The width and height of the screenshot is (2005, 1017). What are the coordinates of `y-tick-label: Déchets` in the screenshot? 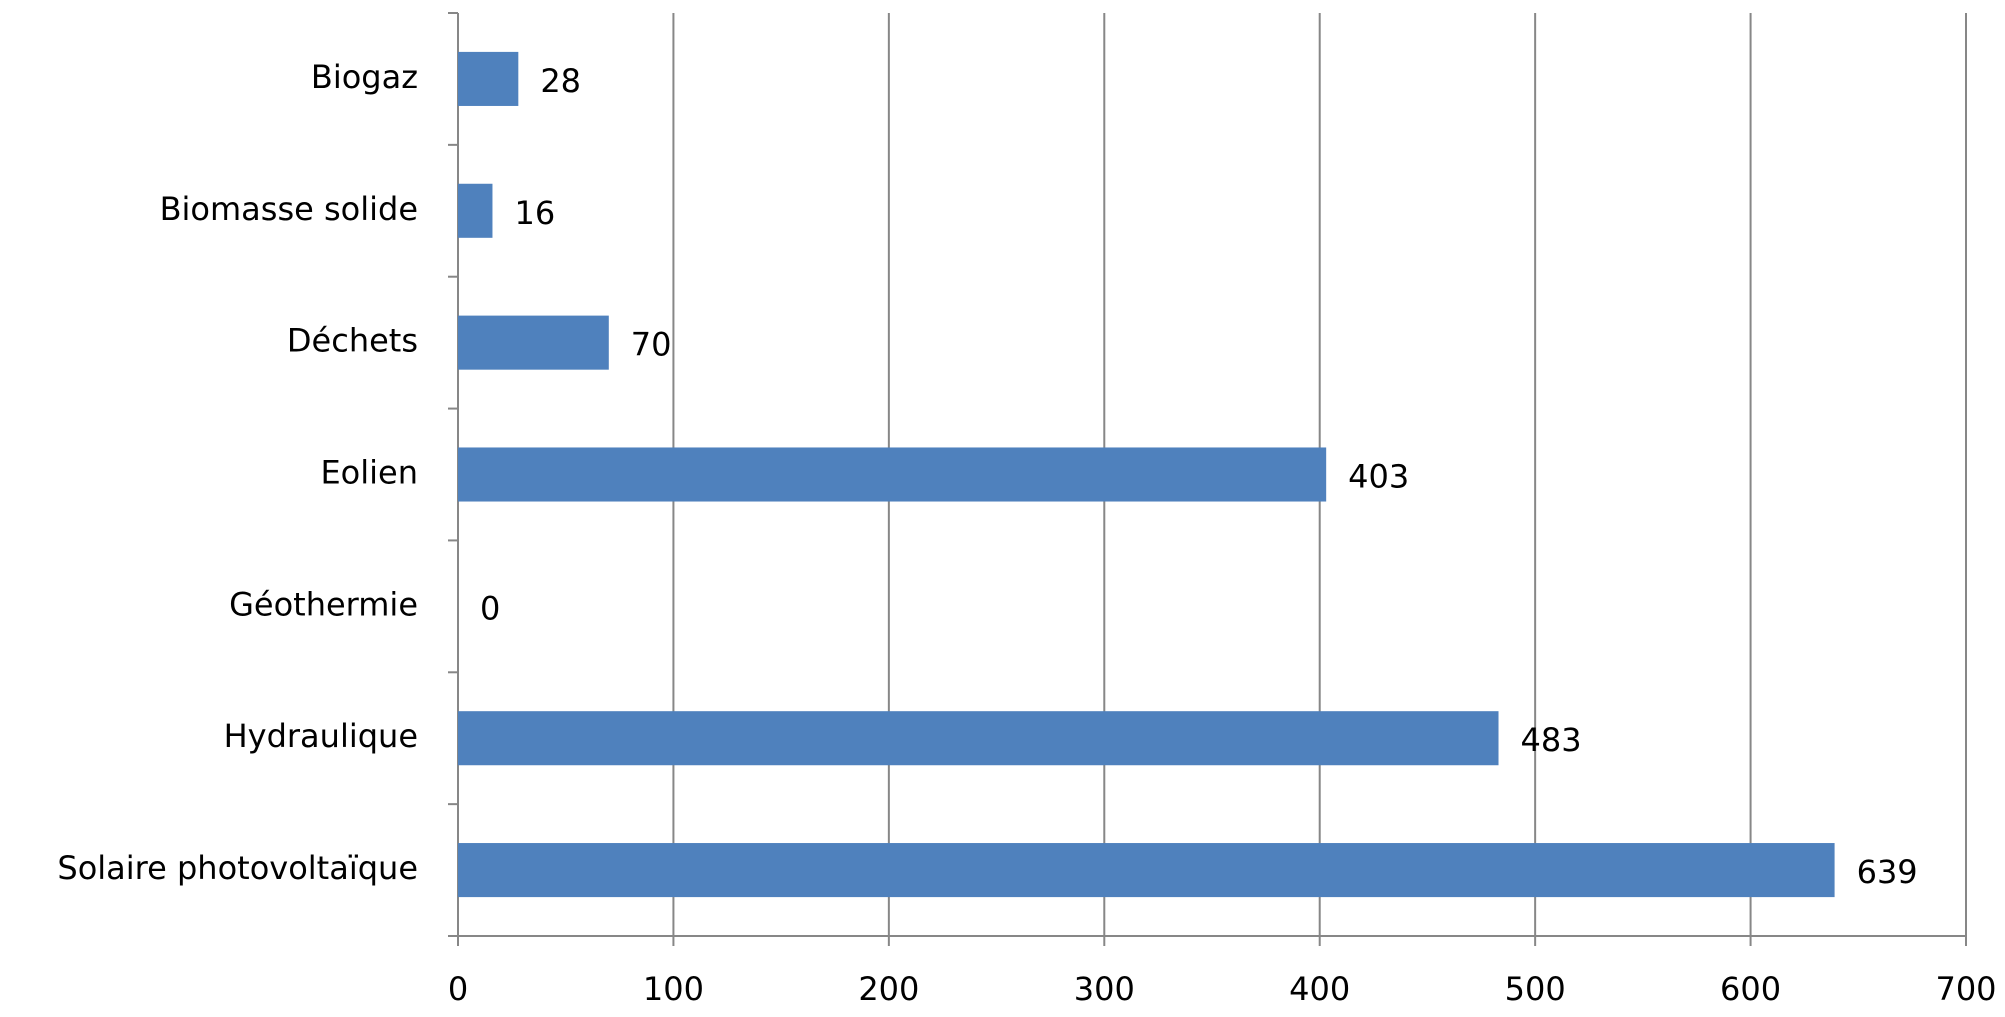 It's located at (352, 341).